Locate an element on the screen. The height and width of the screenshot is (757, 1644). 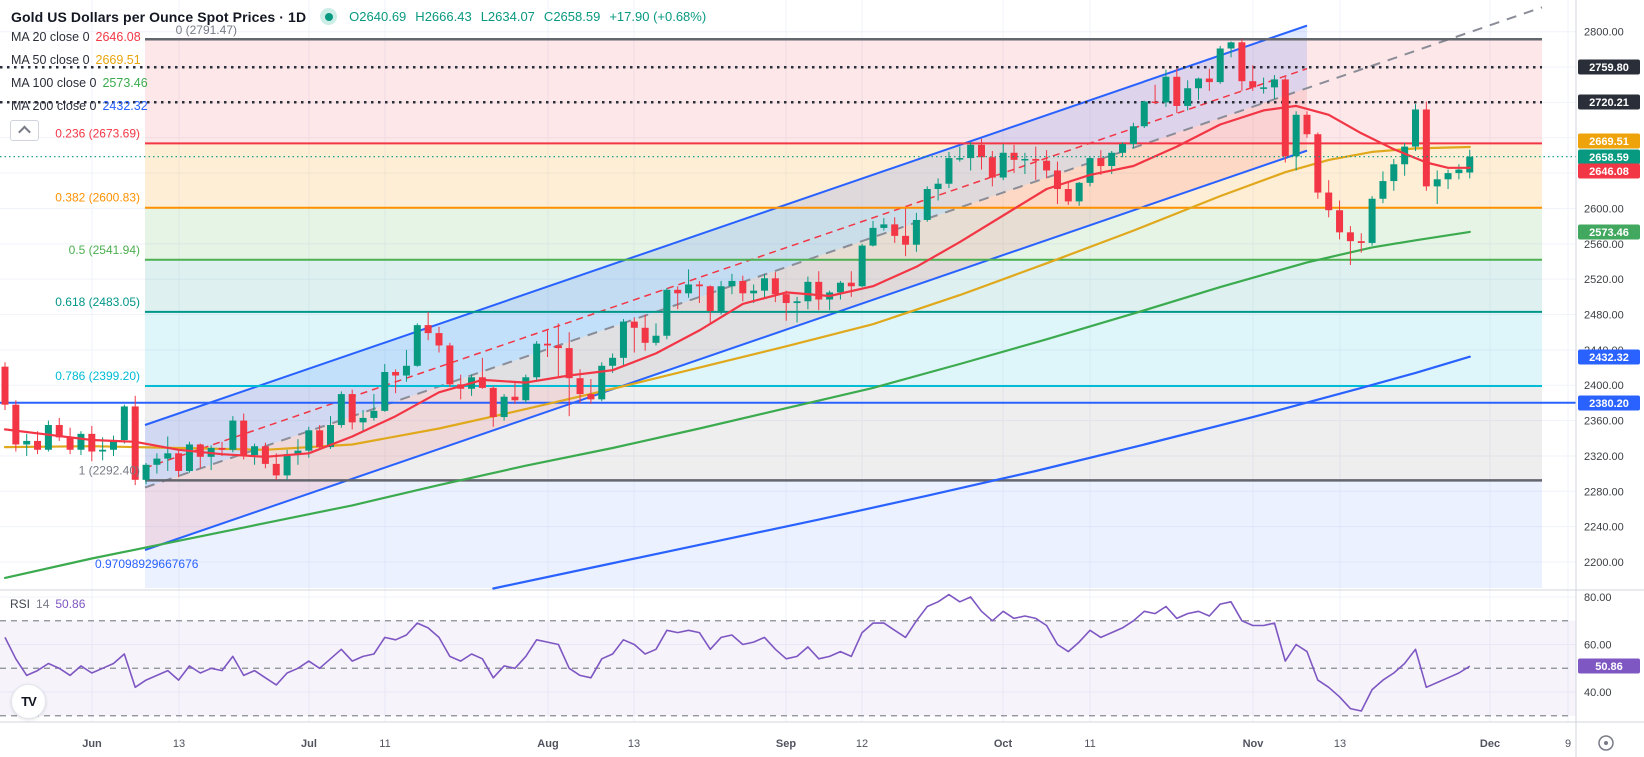
time-label: Aug is located at coordinates (547, 744).